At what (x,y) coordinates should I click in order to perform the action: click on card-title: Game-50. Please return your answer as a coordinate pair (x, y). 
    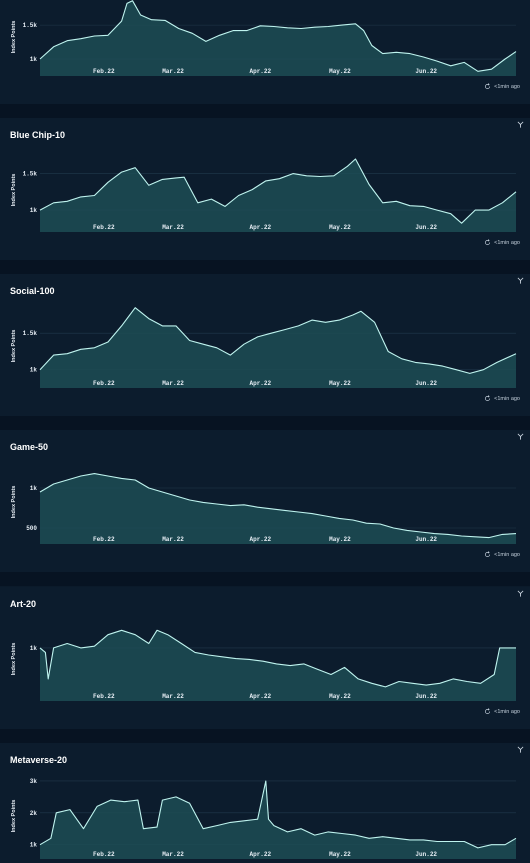
    Looking at the image, I should click on (29, 447).